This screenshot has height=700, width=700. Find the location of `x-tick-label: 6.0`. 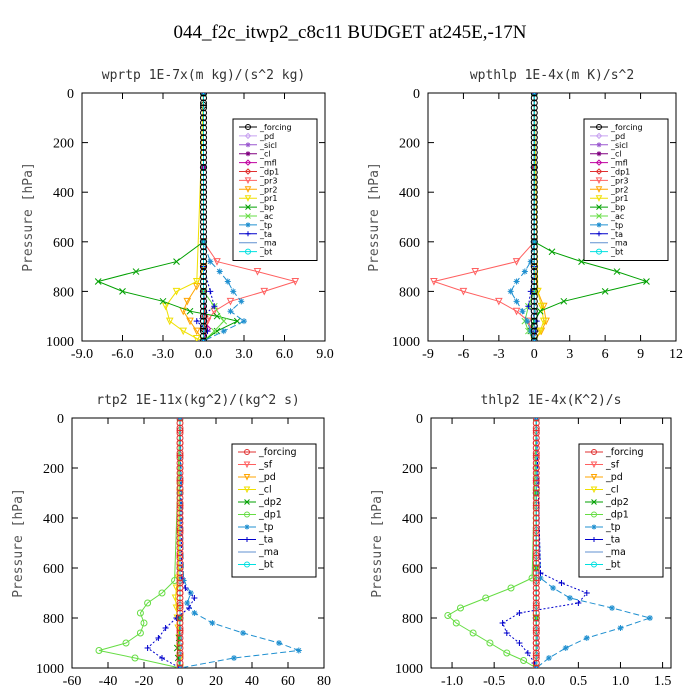

x-tick-label: 6.0 is located at coordinates (285, 354).